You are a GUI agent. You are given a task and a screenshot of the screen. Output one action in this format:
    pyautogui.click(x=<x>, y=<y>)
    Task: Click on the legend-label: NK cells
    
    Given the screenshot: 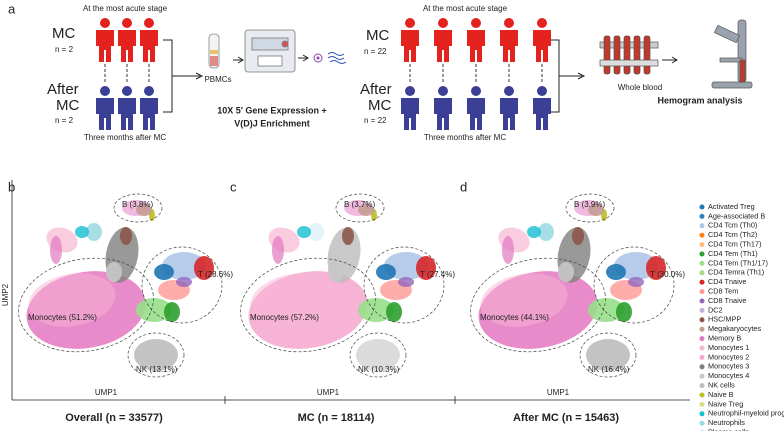 What is the action you would take?
    pyautogui.click(x=721, y=385)
    